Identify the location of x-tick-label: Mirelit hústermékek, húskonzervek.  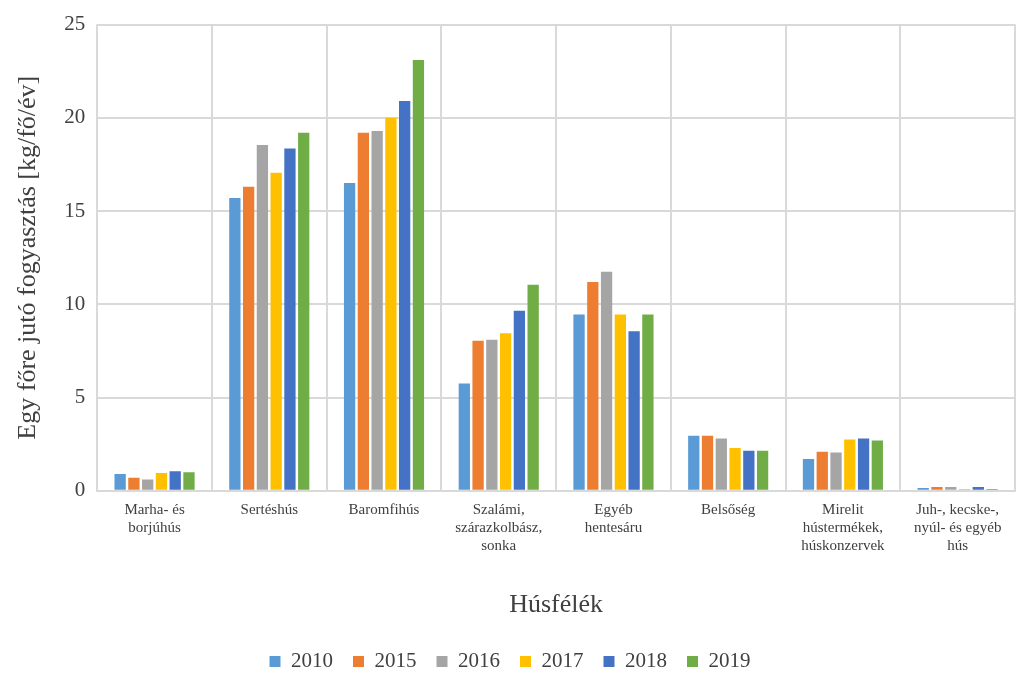
(843, 526).